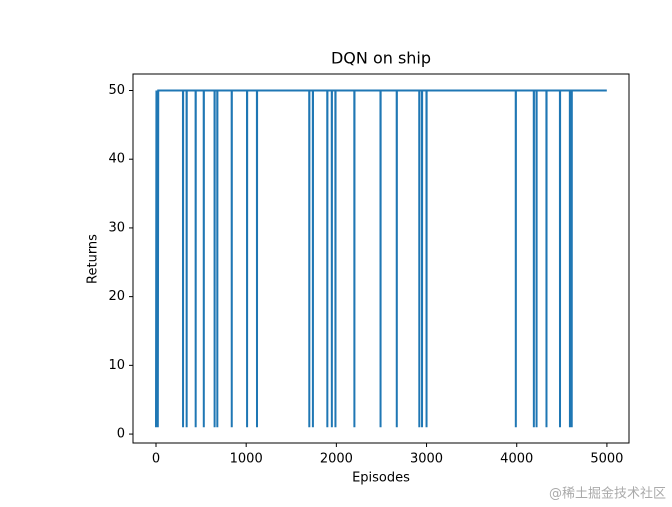 The image size is (672, 507). I want to click on x-axis-label: Episodes, so click(381, 478).